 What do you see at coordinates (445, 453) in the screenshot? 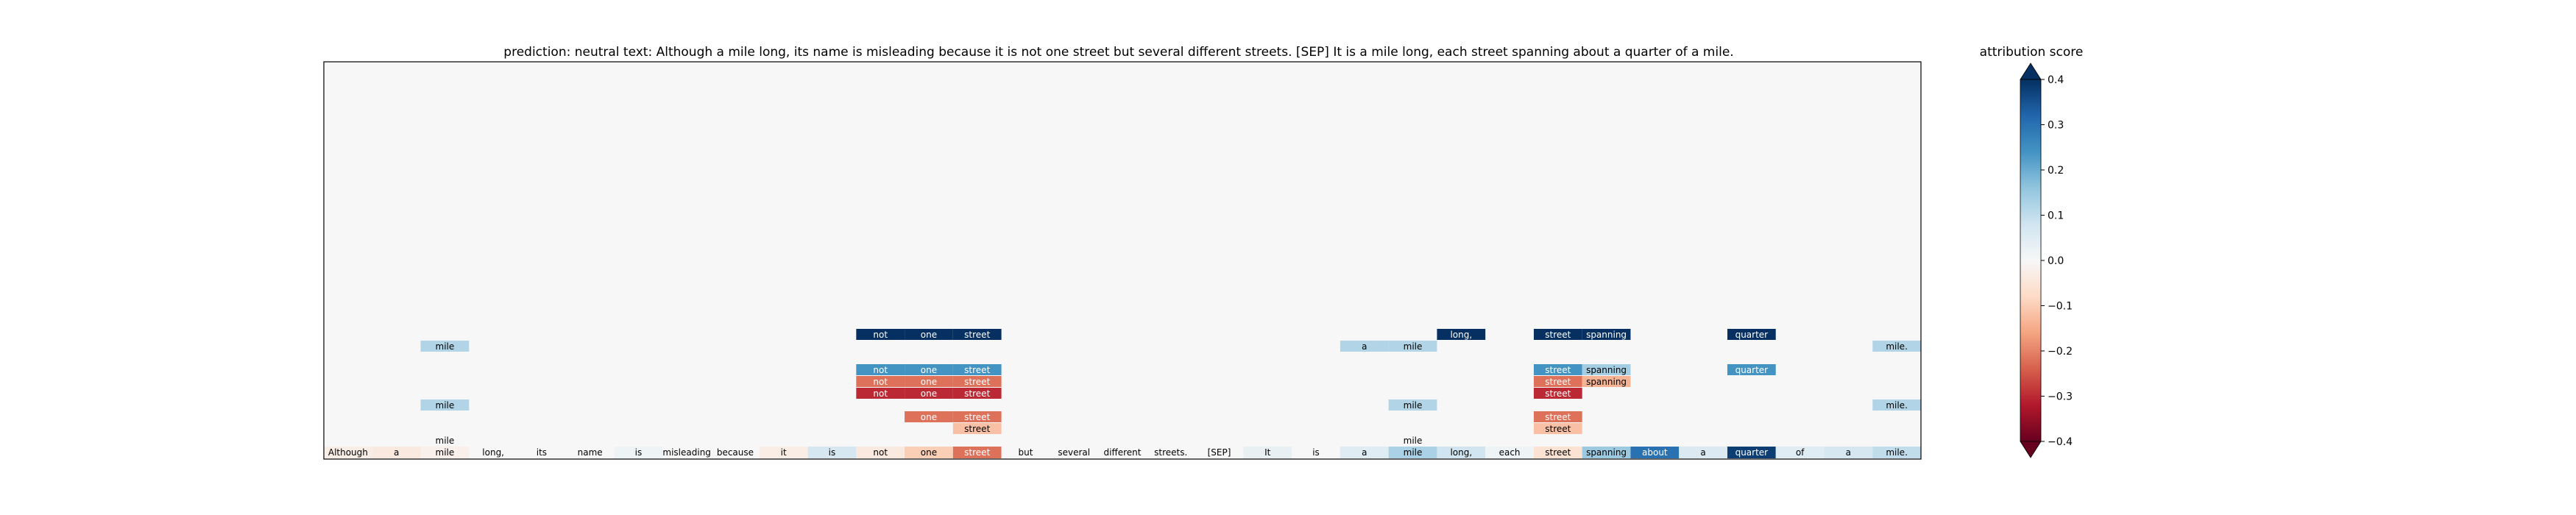
I see `token-label: mile` at bounding box center [445, 453].